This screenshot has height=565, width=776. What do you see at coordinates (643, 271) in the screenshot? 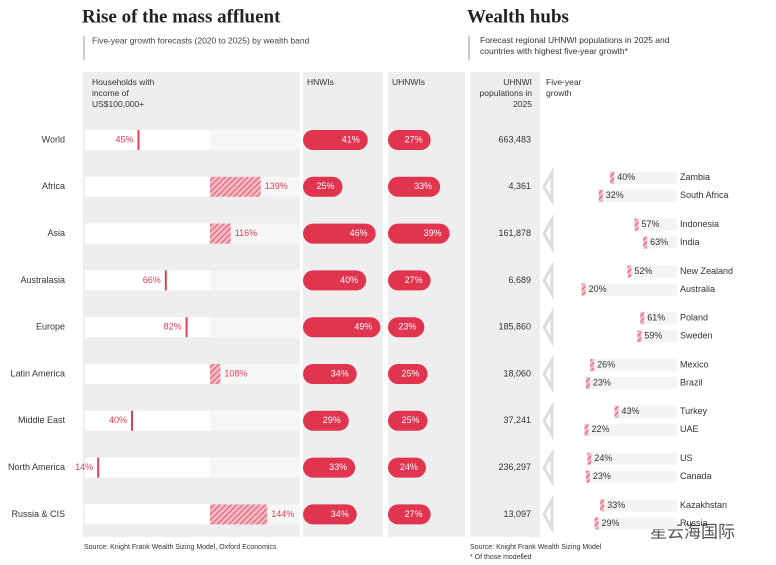
I see `value-label: 52%` at bounding box center [643, 271].